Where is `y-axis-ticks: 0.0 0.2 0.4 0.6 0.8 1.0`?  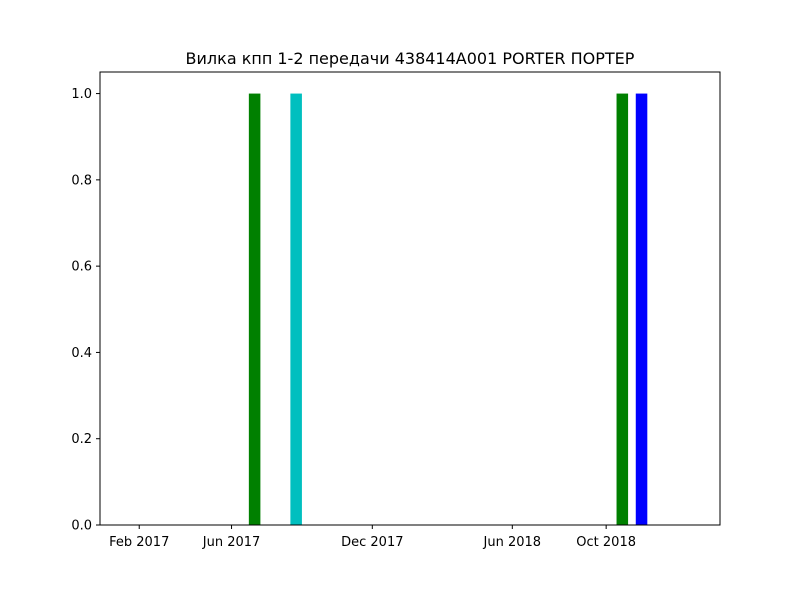 y-axis-ticks: 0.0 0.2 0.4 0.6 0.8 1.0 is located at coordinates (85, 310).